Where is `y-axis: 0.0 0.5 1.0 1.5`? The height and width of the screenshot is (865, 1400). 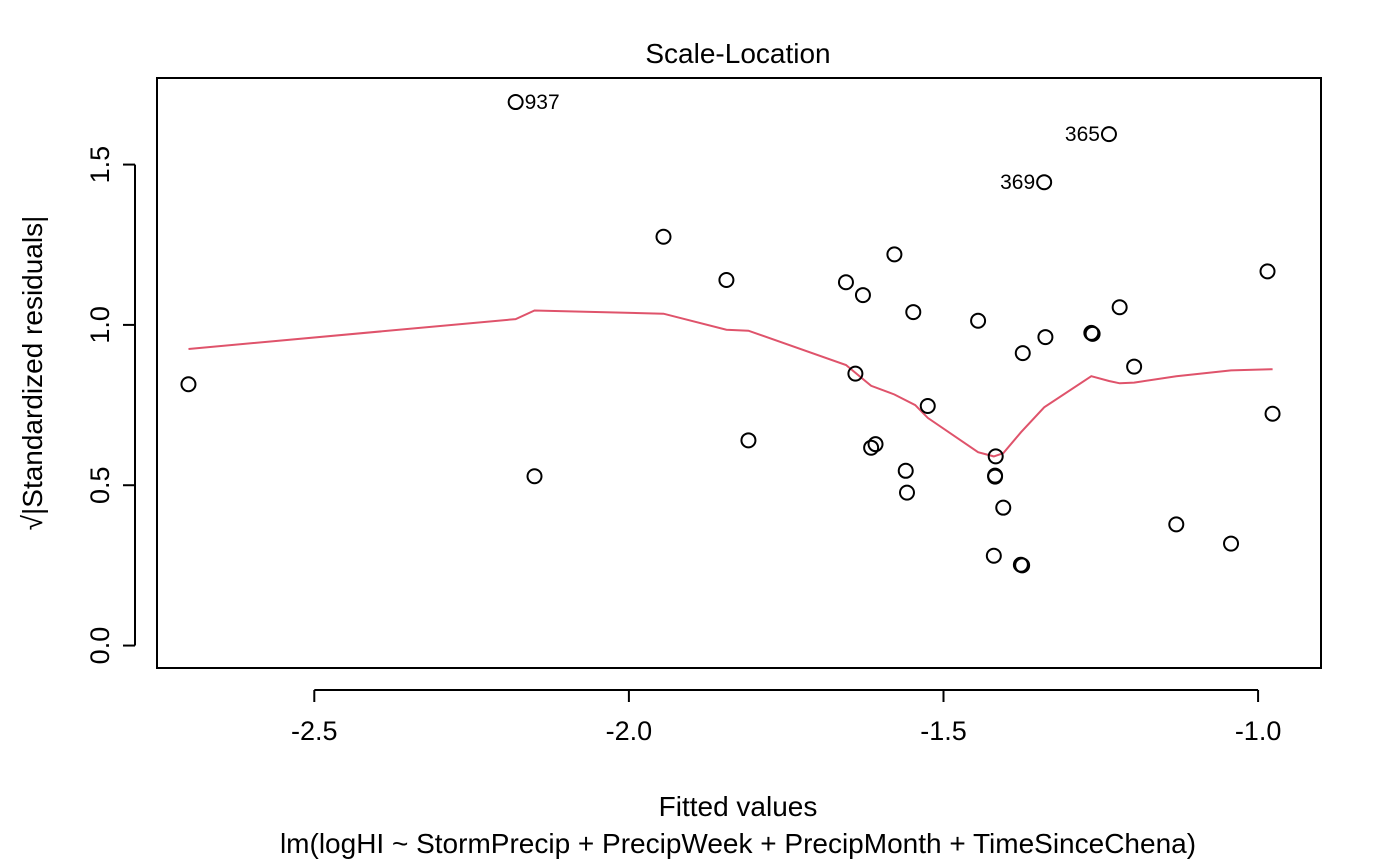
y-axis: 0.0 0.5 1.0 1.5 is located at coordinates (110, 405).